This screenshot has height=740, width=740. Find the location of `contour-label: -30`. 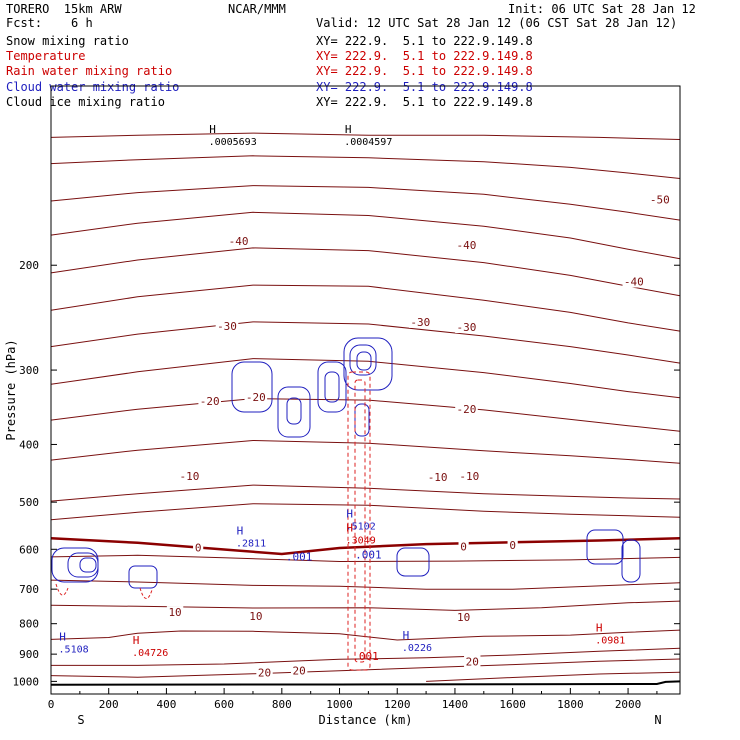

contour-label: -30 is located at coordinates (467, 327).